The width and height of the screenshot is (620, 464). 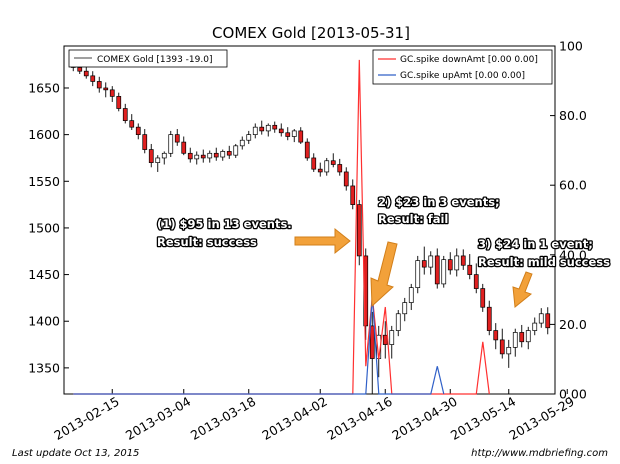 I want to click on spike-down-legend-label: GC.spike downAmt [0.00 0.00], so click(x=469, y=60).